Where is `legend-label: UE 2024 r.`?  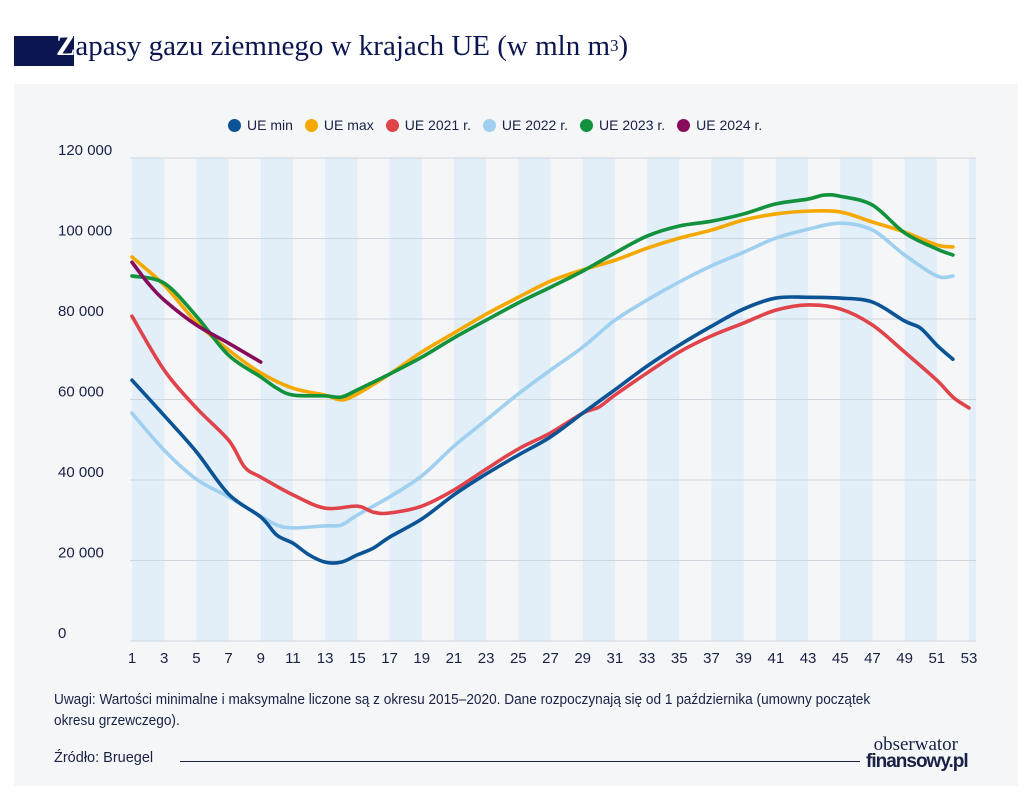 legend-label: UE 2024 r. is located at coordinates (729, 125).